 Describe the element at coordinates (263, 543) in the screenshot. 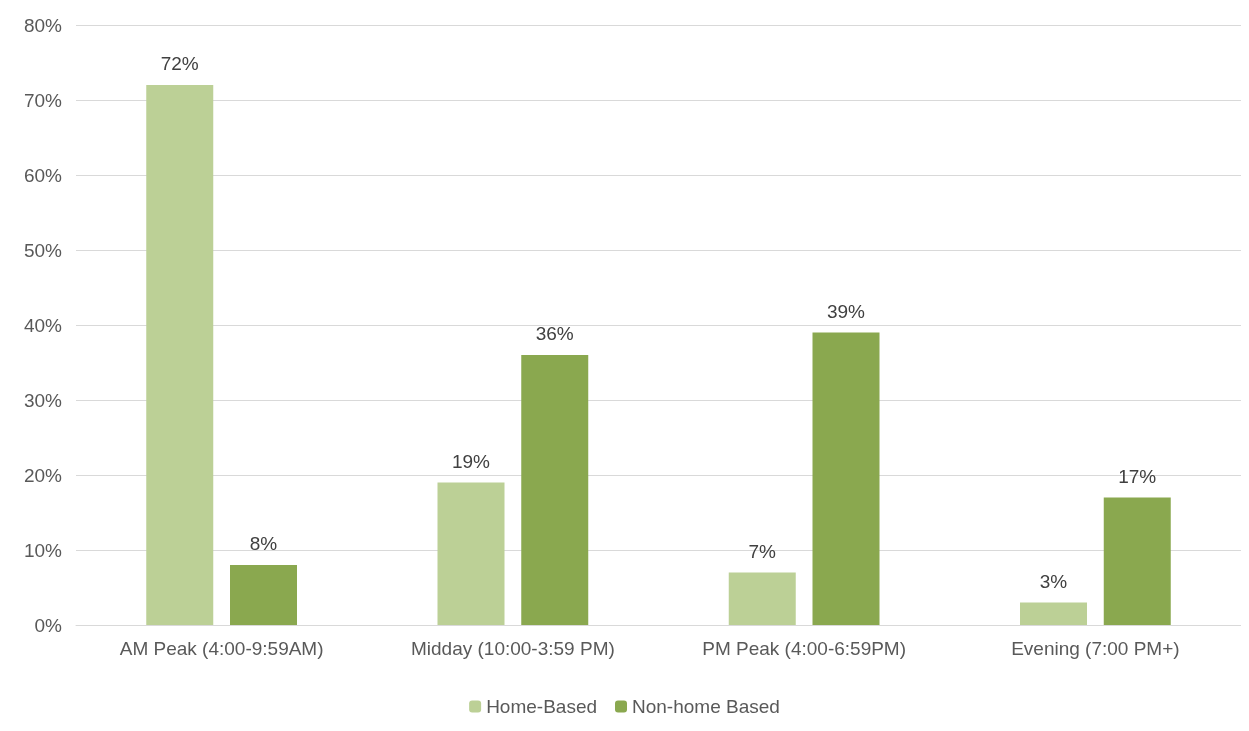

I see `data-label: 8%` at that location.